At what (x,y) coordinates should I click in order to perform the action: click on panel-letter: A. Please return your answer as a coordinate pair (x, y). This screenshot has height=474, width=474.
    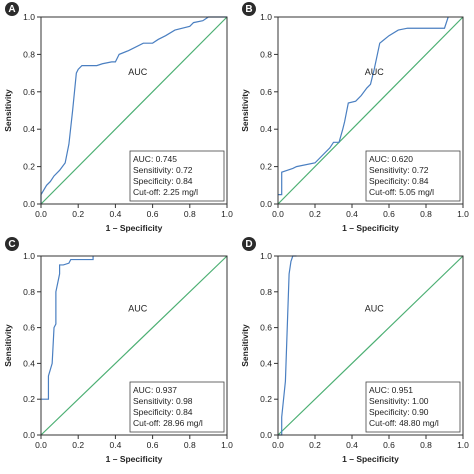
    Looking at the image, I should click on (11, 9).